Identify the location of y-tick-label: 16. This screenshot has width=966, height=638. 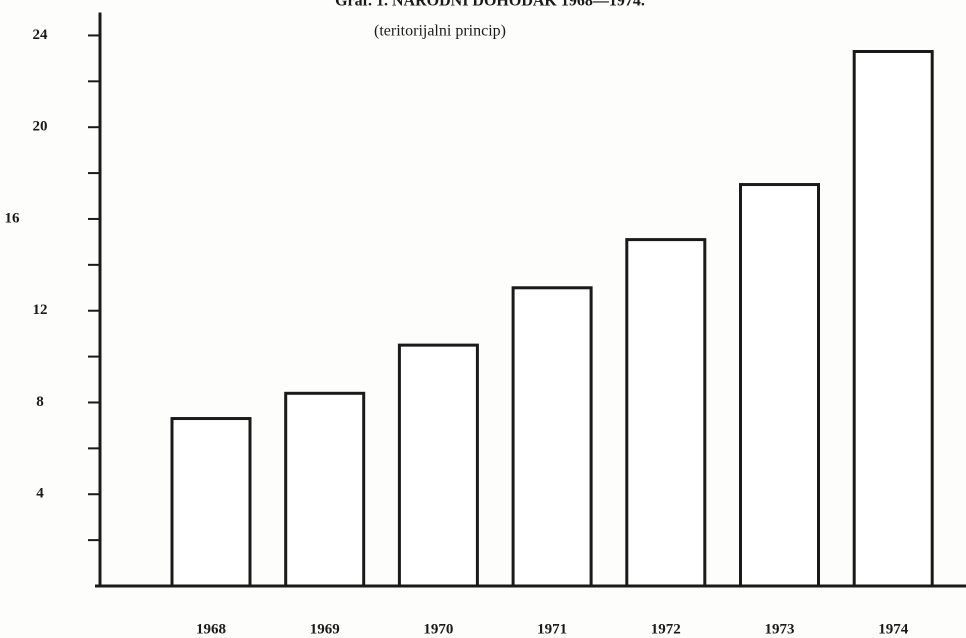
(13, 218).